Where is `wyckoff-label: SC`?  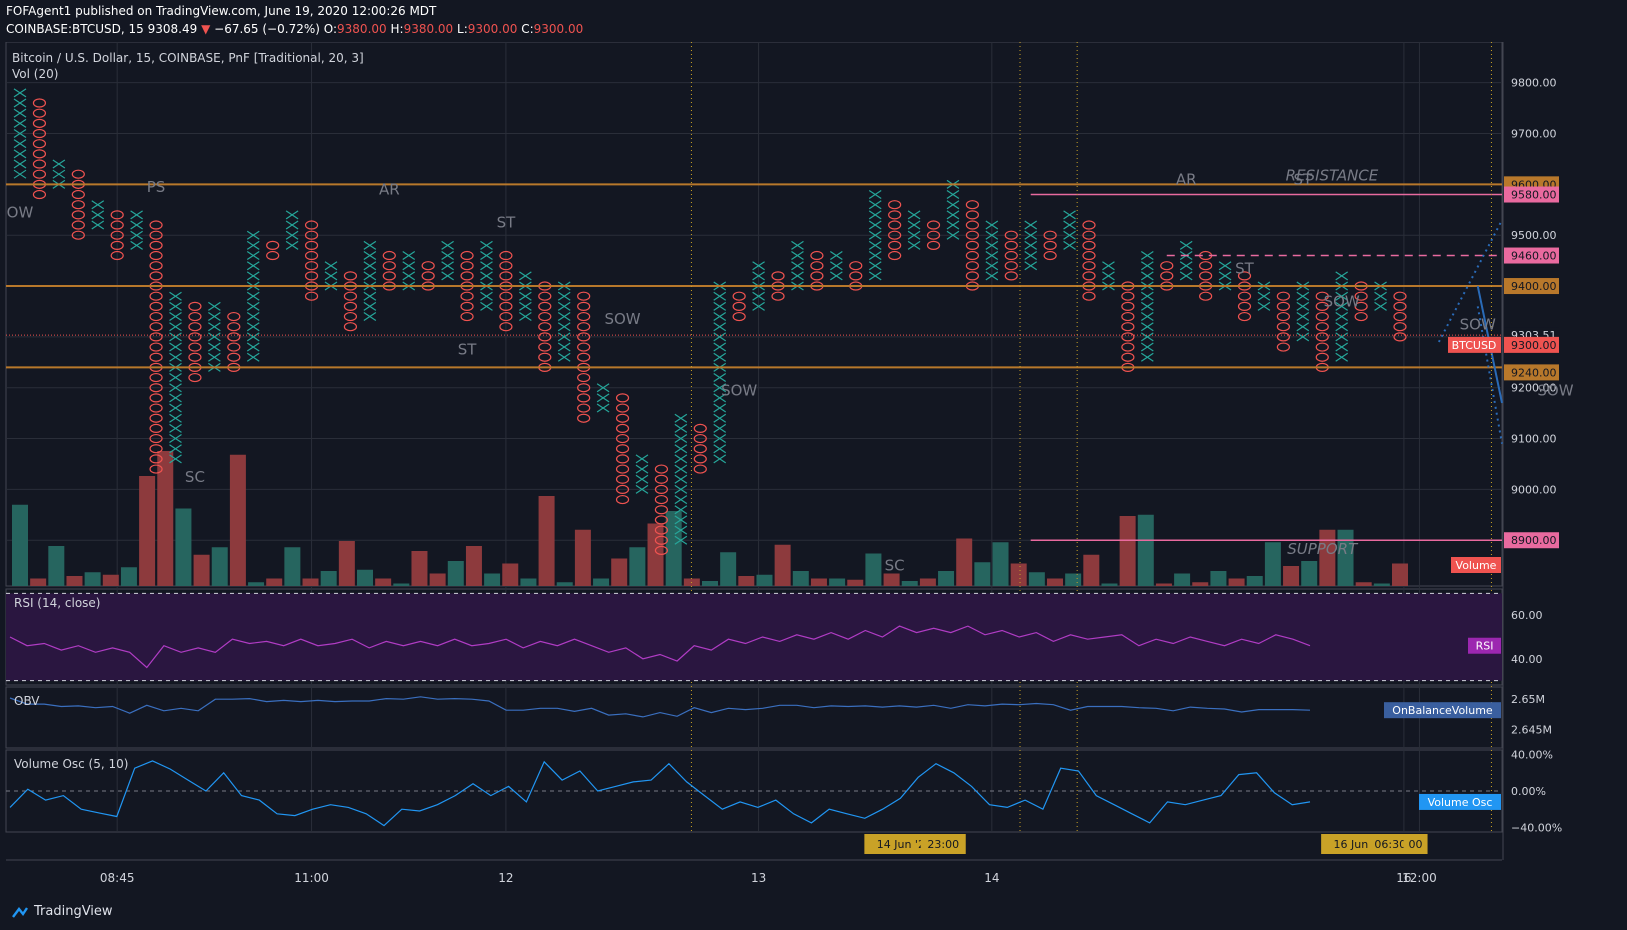 wyckoff-label: SC is located at coordinates (895, 566).